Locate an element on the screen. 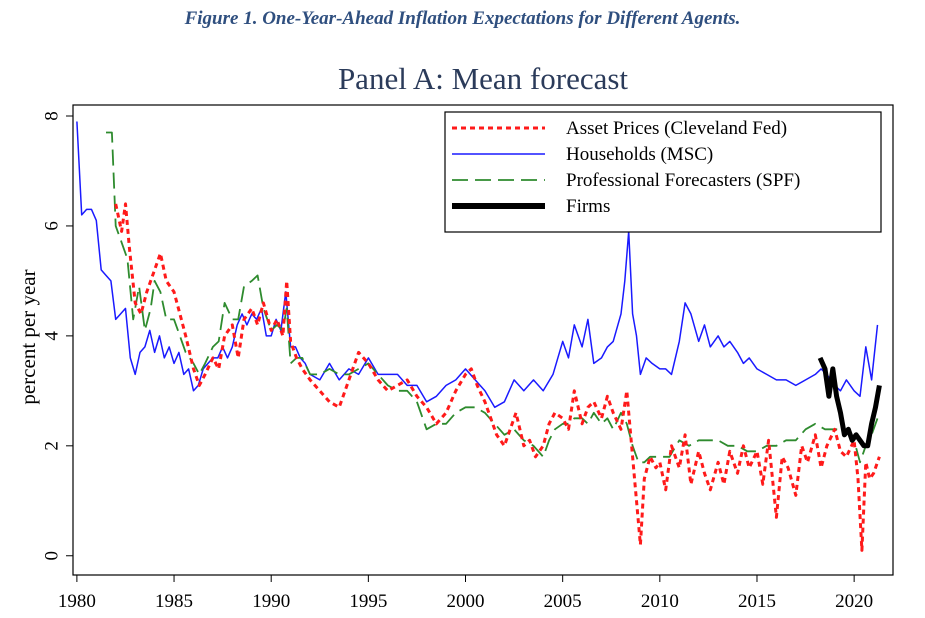  x-tick-label: 1990 is located at coordinates (271, 601).